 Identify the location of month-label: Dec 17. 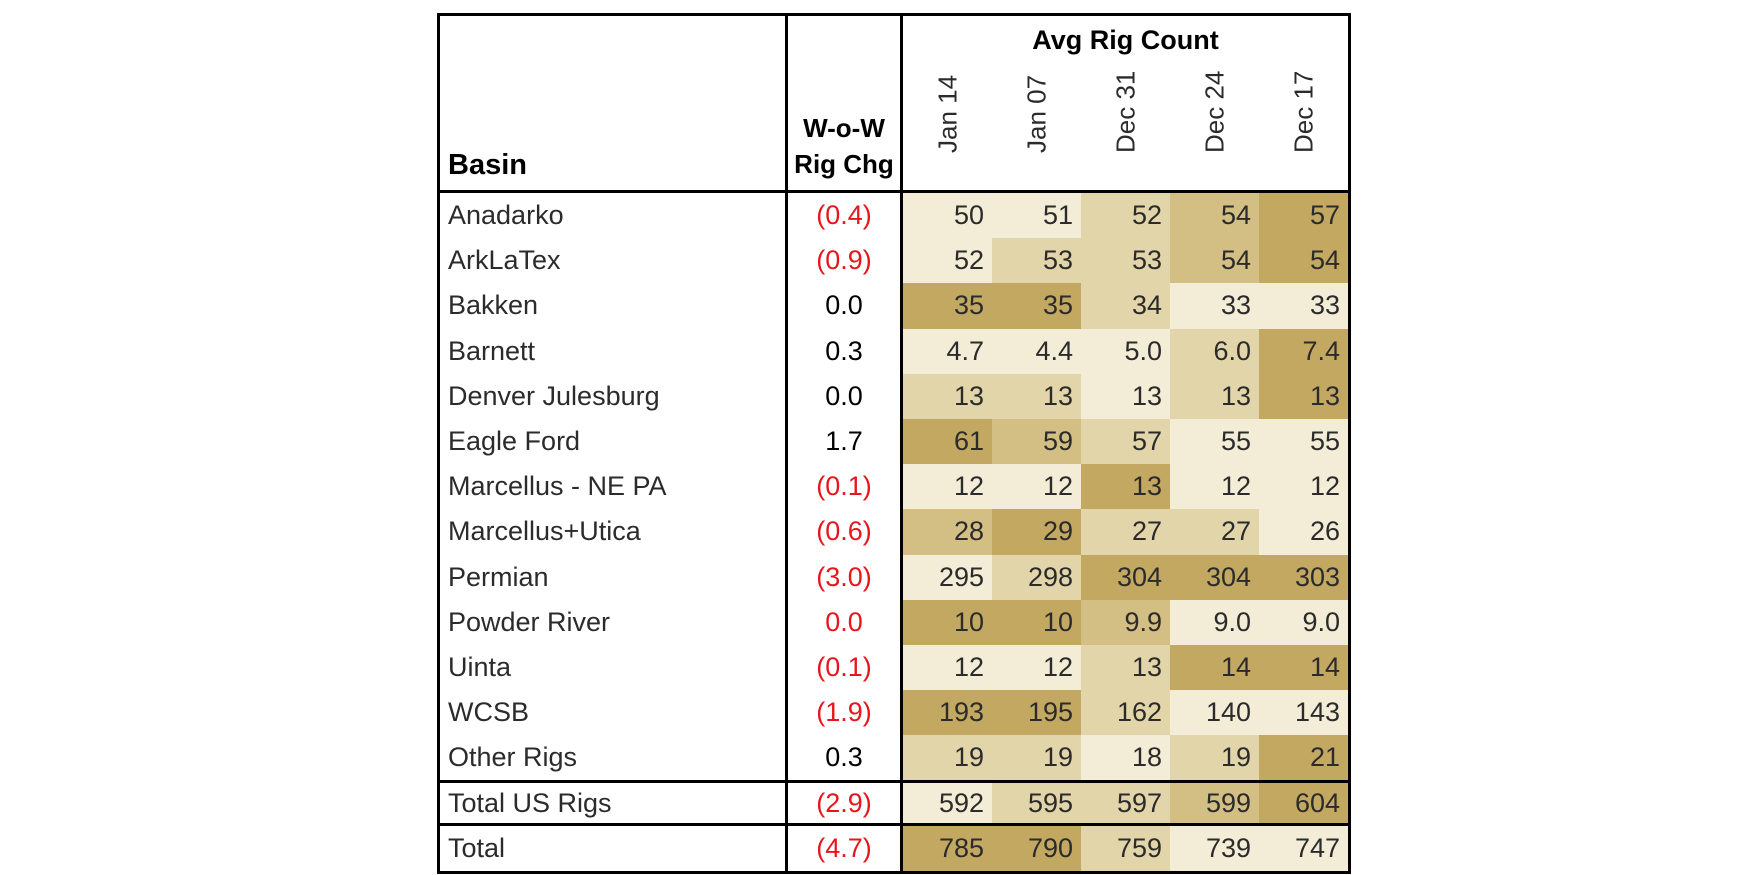
(1303, 111).